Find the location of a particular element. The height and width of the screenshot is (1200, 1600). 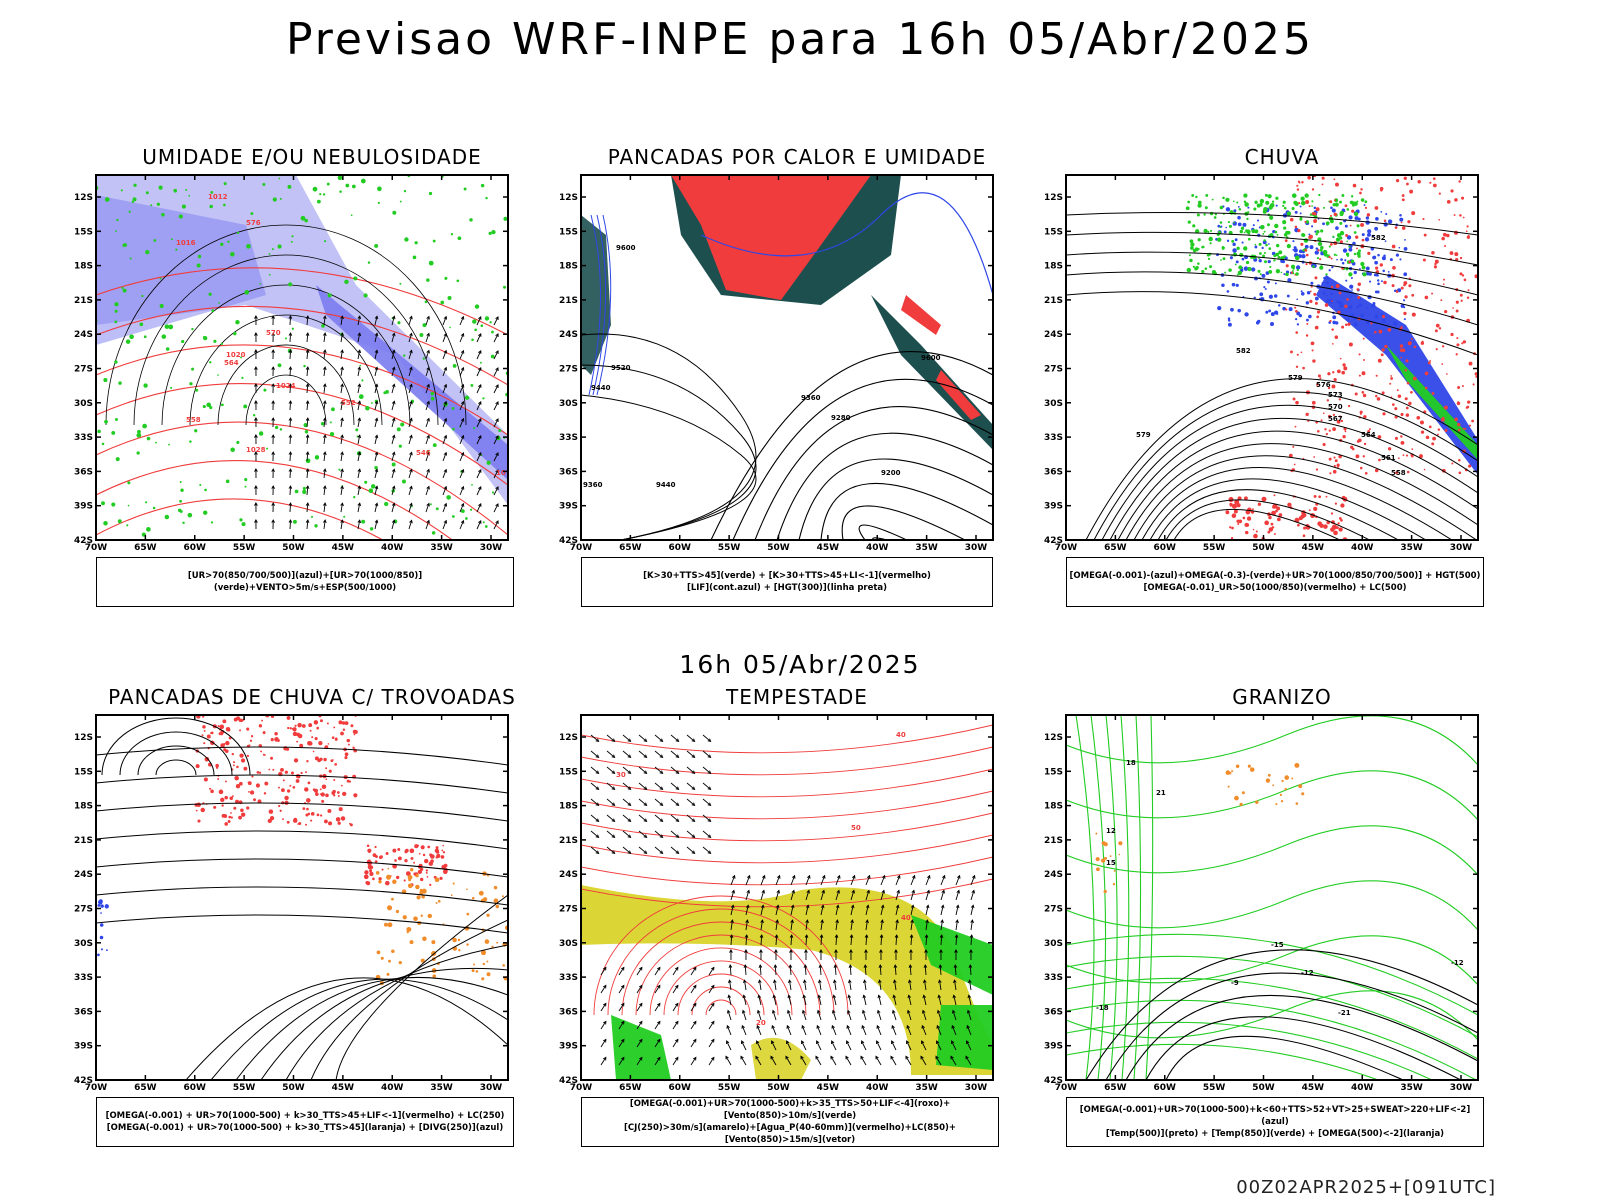

hgt300-contour is located at coordinates (851, 445).